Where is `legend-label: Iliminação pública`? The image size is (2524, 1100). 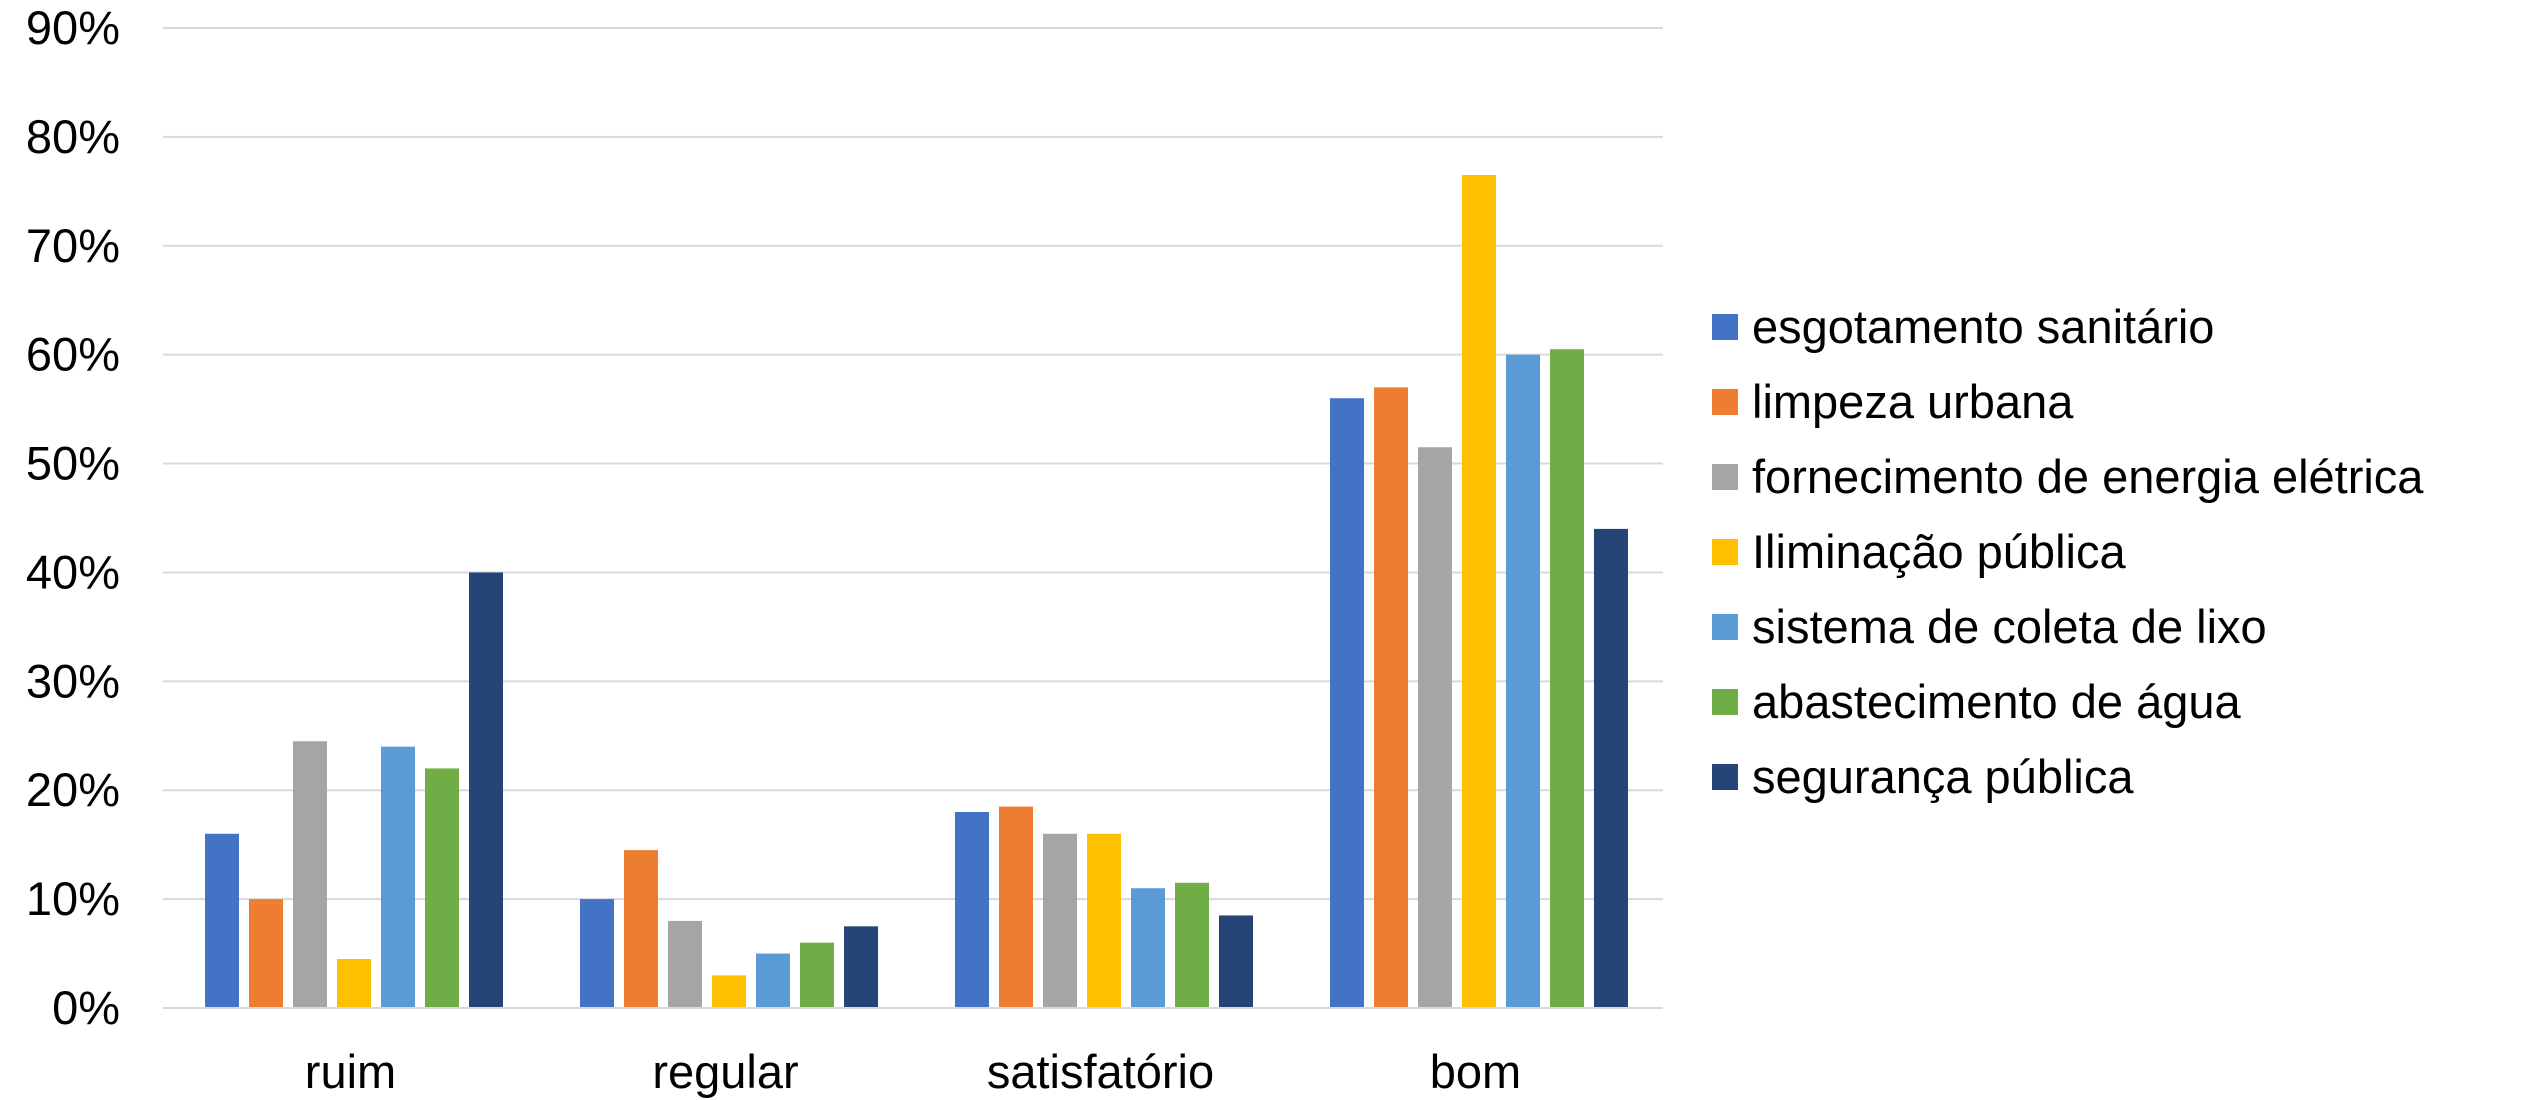 legend-label: Iliminação pública is located at coordinates (1939, 551).